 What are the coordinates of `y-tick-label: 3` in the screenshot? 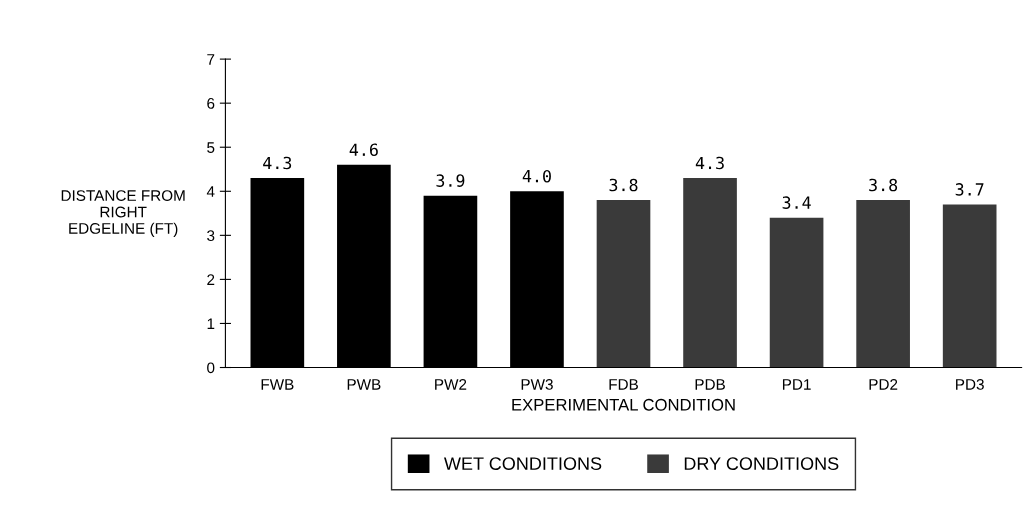 It's located at (211, 236).